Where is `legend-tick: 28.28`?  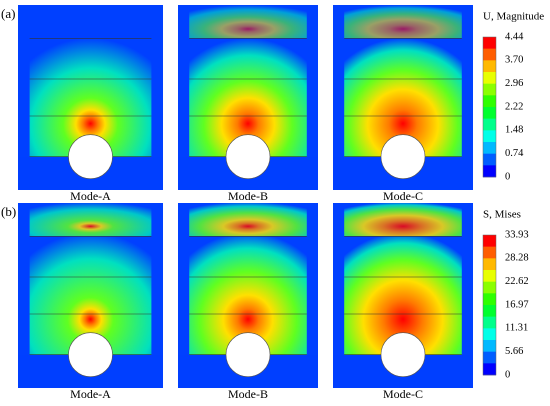 legend-tick: 28.28 is located at coordinates (517, 258).